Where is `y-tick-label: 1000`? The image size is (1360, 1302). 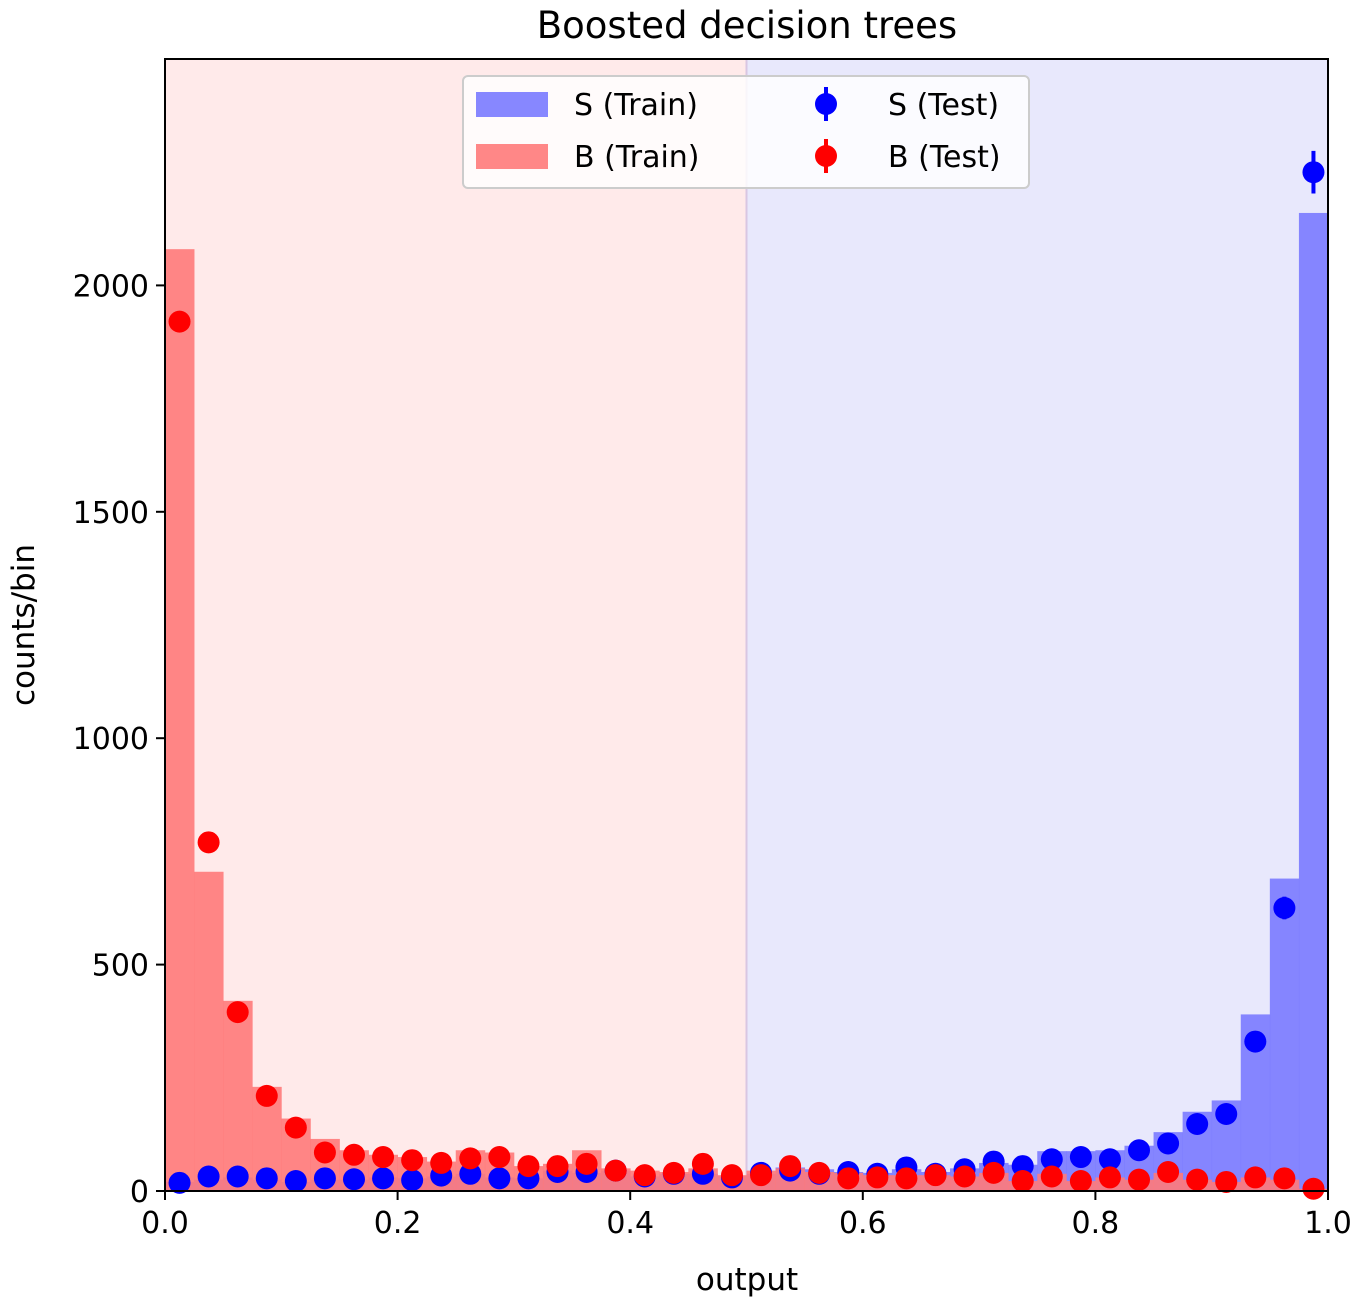
y-tick-label: 1000 is located at coordinates (111, 739).